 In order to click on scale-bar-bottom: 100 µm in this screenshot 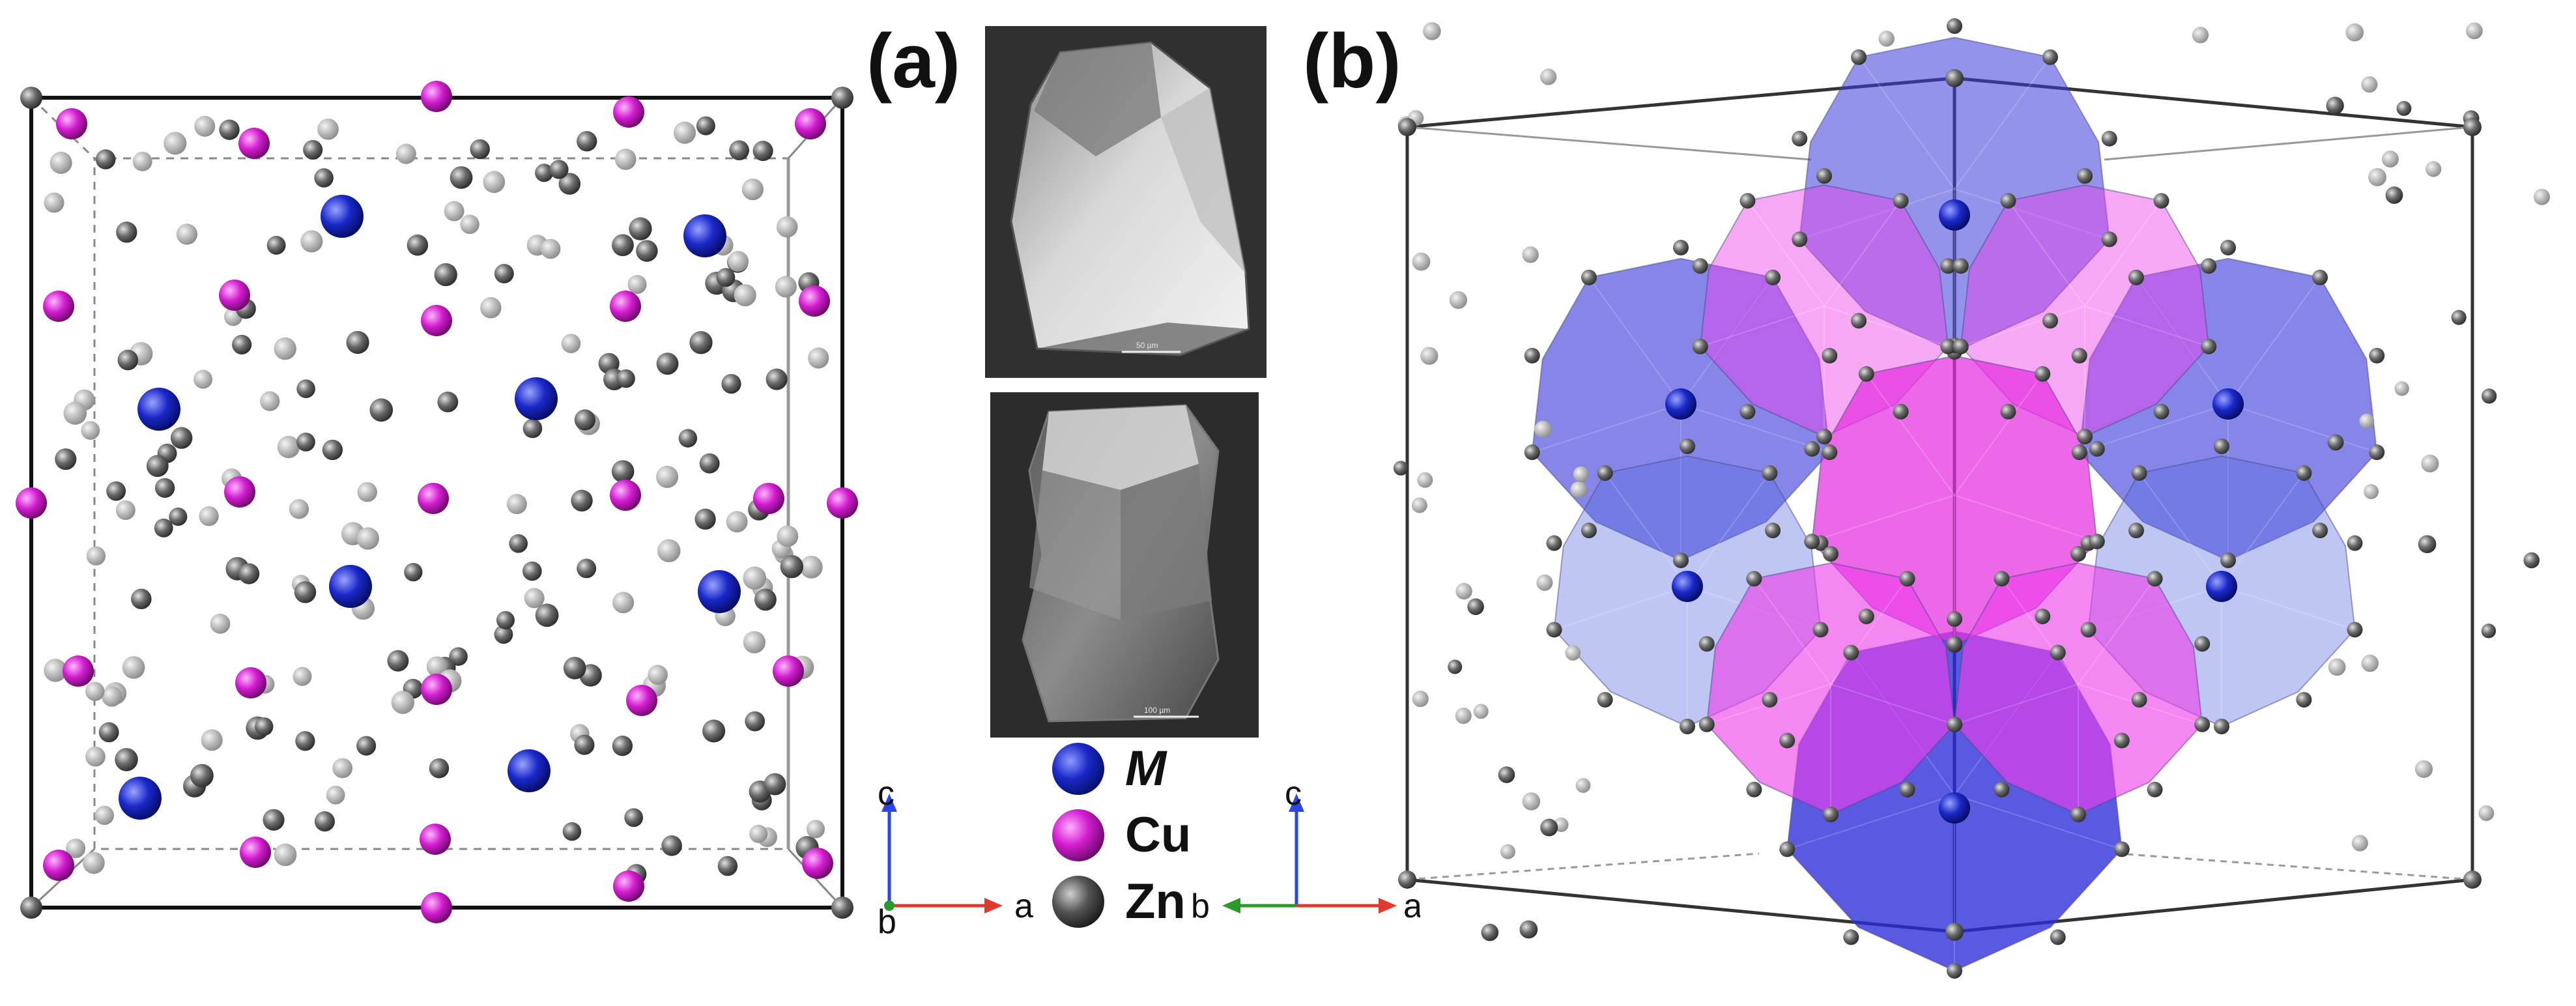, I will do `click(1157, 710)`.